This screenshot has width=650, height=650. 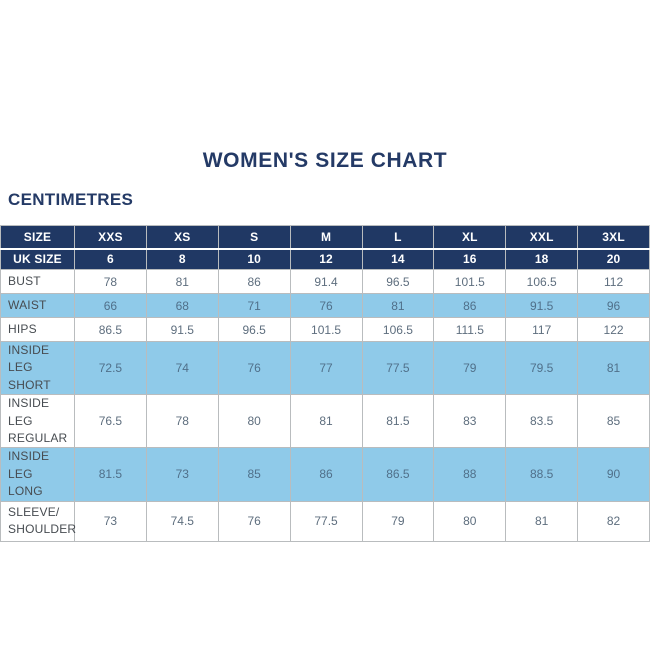 I want to click on row-label: INSIDE LEG SHORT, so click(x=37, y=368).